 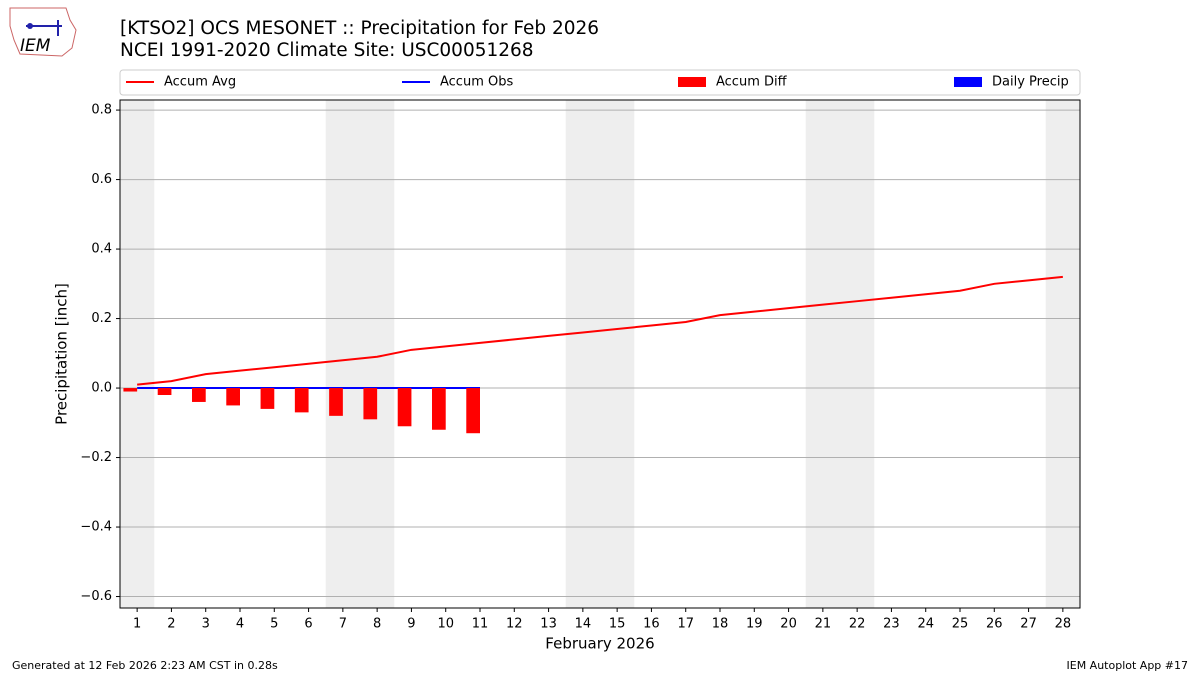 I want to click on y-tick-label: 0.0, so click(x=101, y=388).